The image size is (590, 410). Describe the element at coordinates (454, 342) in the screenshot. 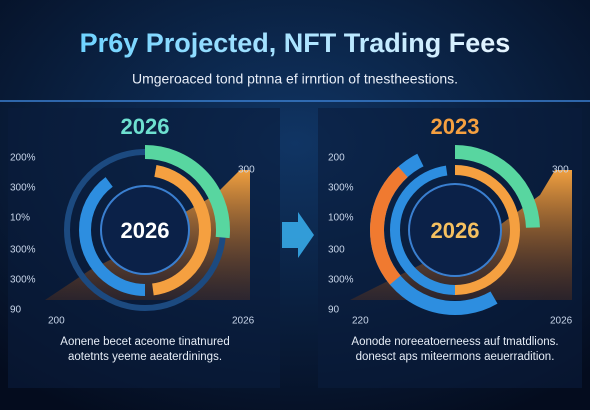

I see `caption: Aonode noreeatoerneess auf tmatdlions.` at that location.